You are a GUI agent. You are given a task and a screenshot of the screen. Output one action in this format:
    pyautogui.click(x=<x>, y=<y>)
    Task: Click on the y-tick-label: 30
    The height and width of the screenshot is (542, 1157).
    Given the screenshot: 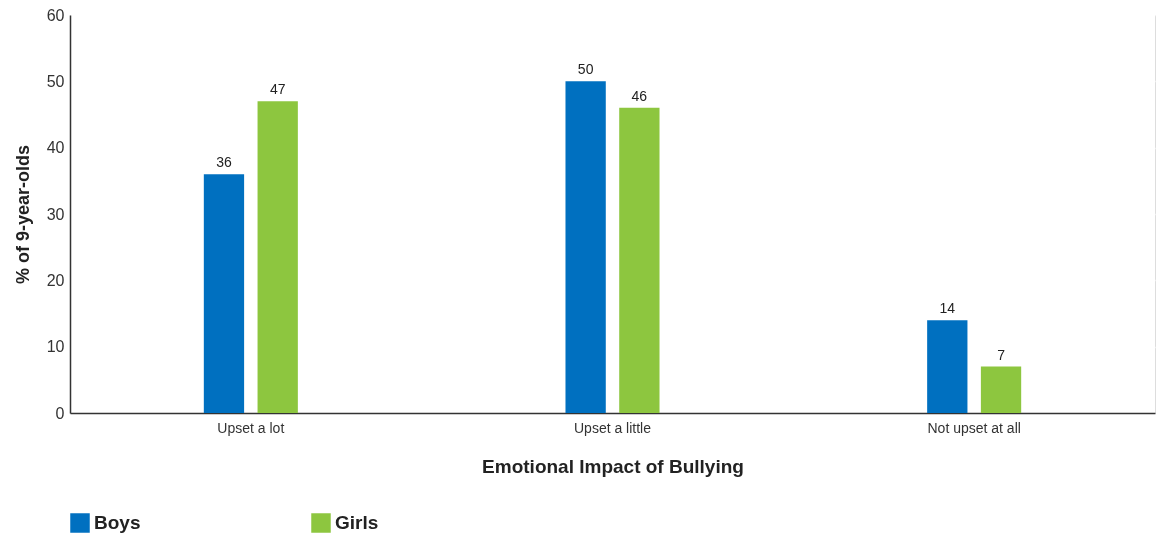 What is the action you would take?
    pyautogui.click(x=55, y=214)
    